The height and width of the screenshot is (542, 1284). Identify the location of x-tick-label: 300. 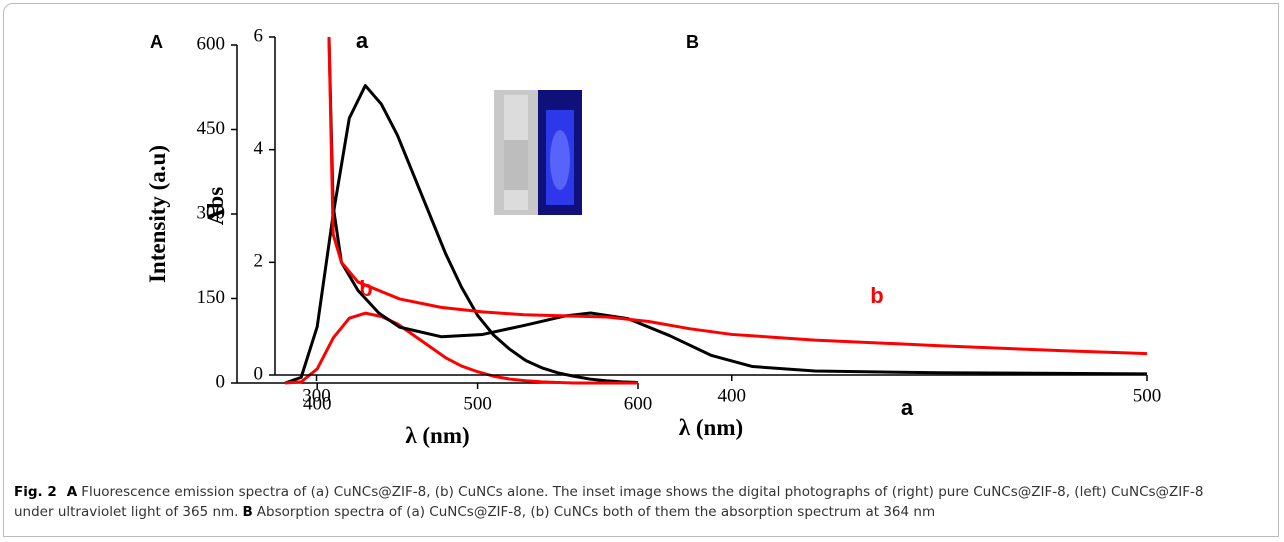
(316, 395).